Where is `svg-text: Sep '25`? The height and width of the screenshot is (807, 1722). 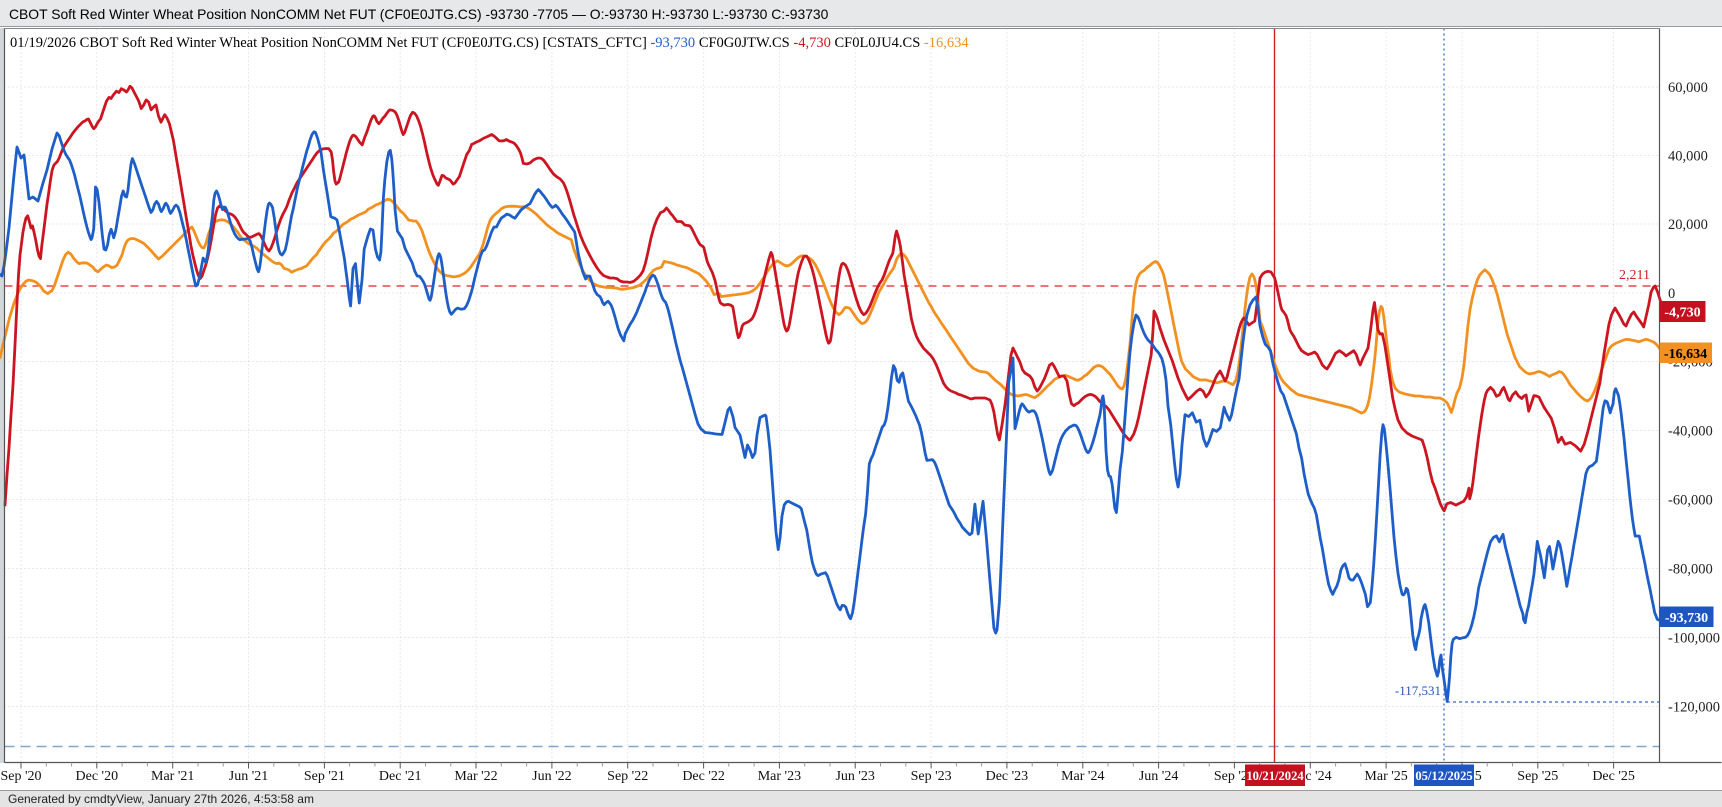 svg-text: Sep '25 is located at coordinates (1537, 776).